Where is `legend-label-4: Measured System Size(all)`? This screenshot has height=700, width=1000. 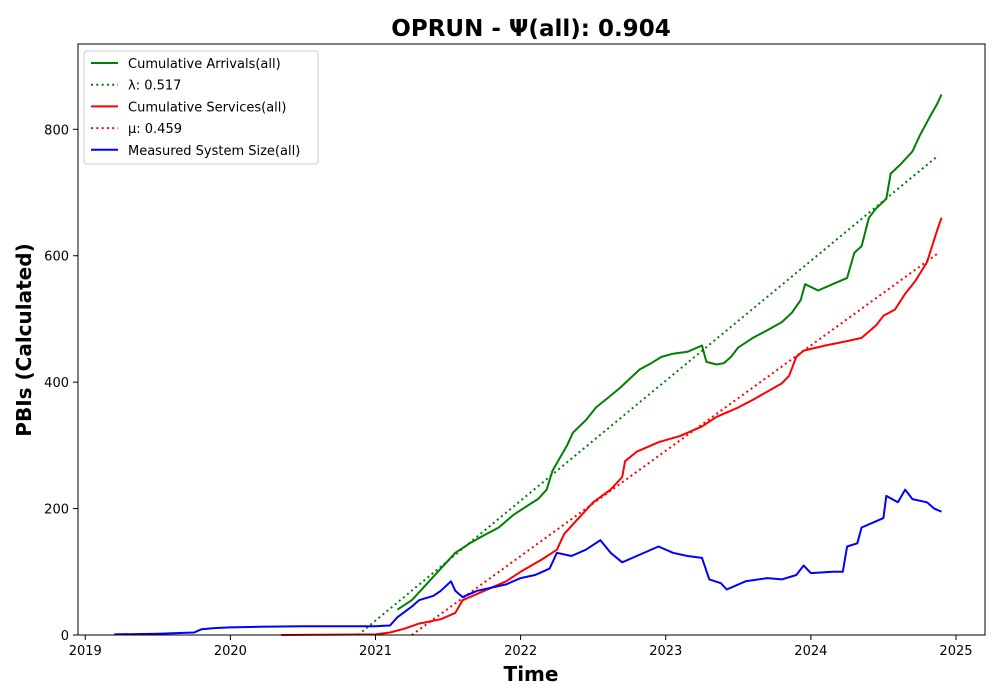 legend-label-4: Measured System Size(all) is located at coordinates (214, 151).